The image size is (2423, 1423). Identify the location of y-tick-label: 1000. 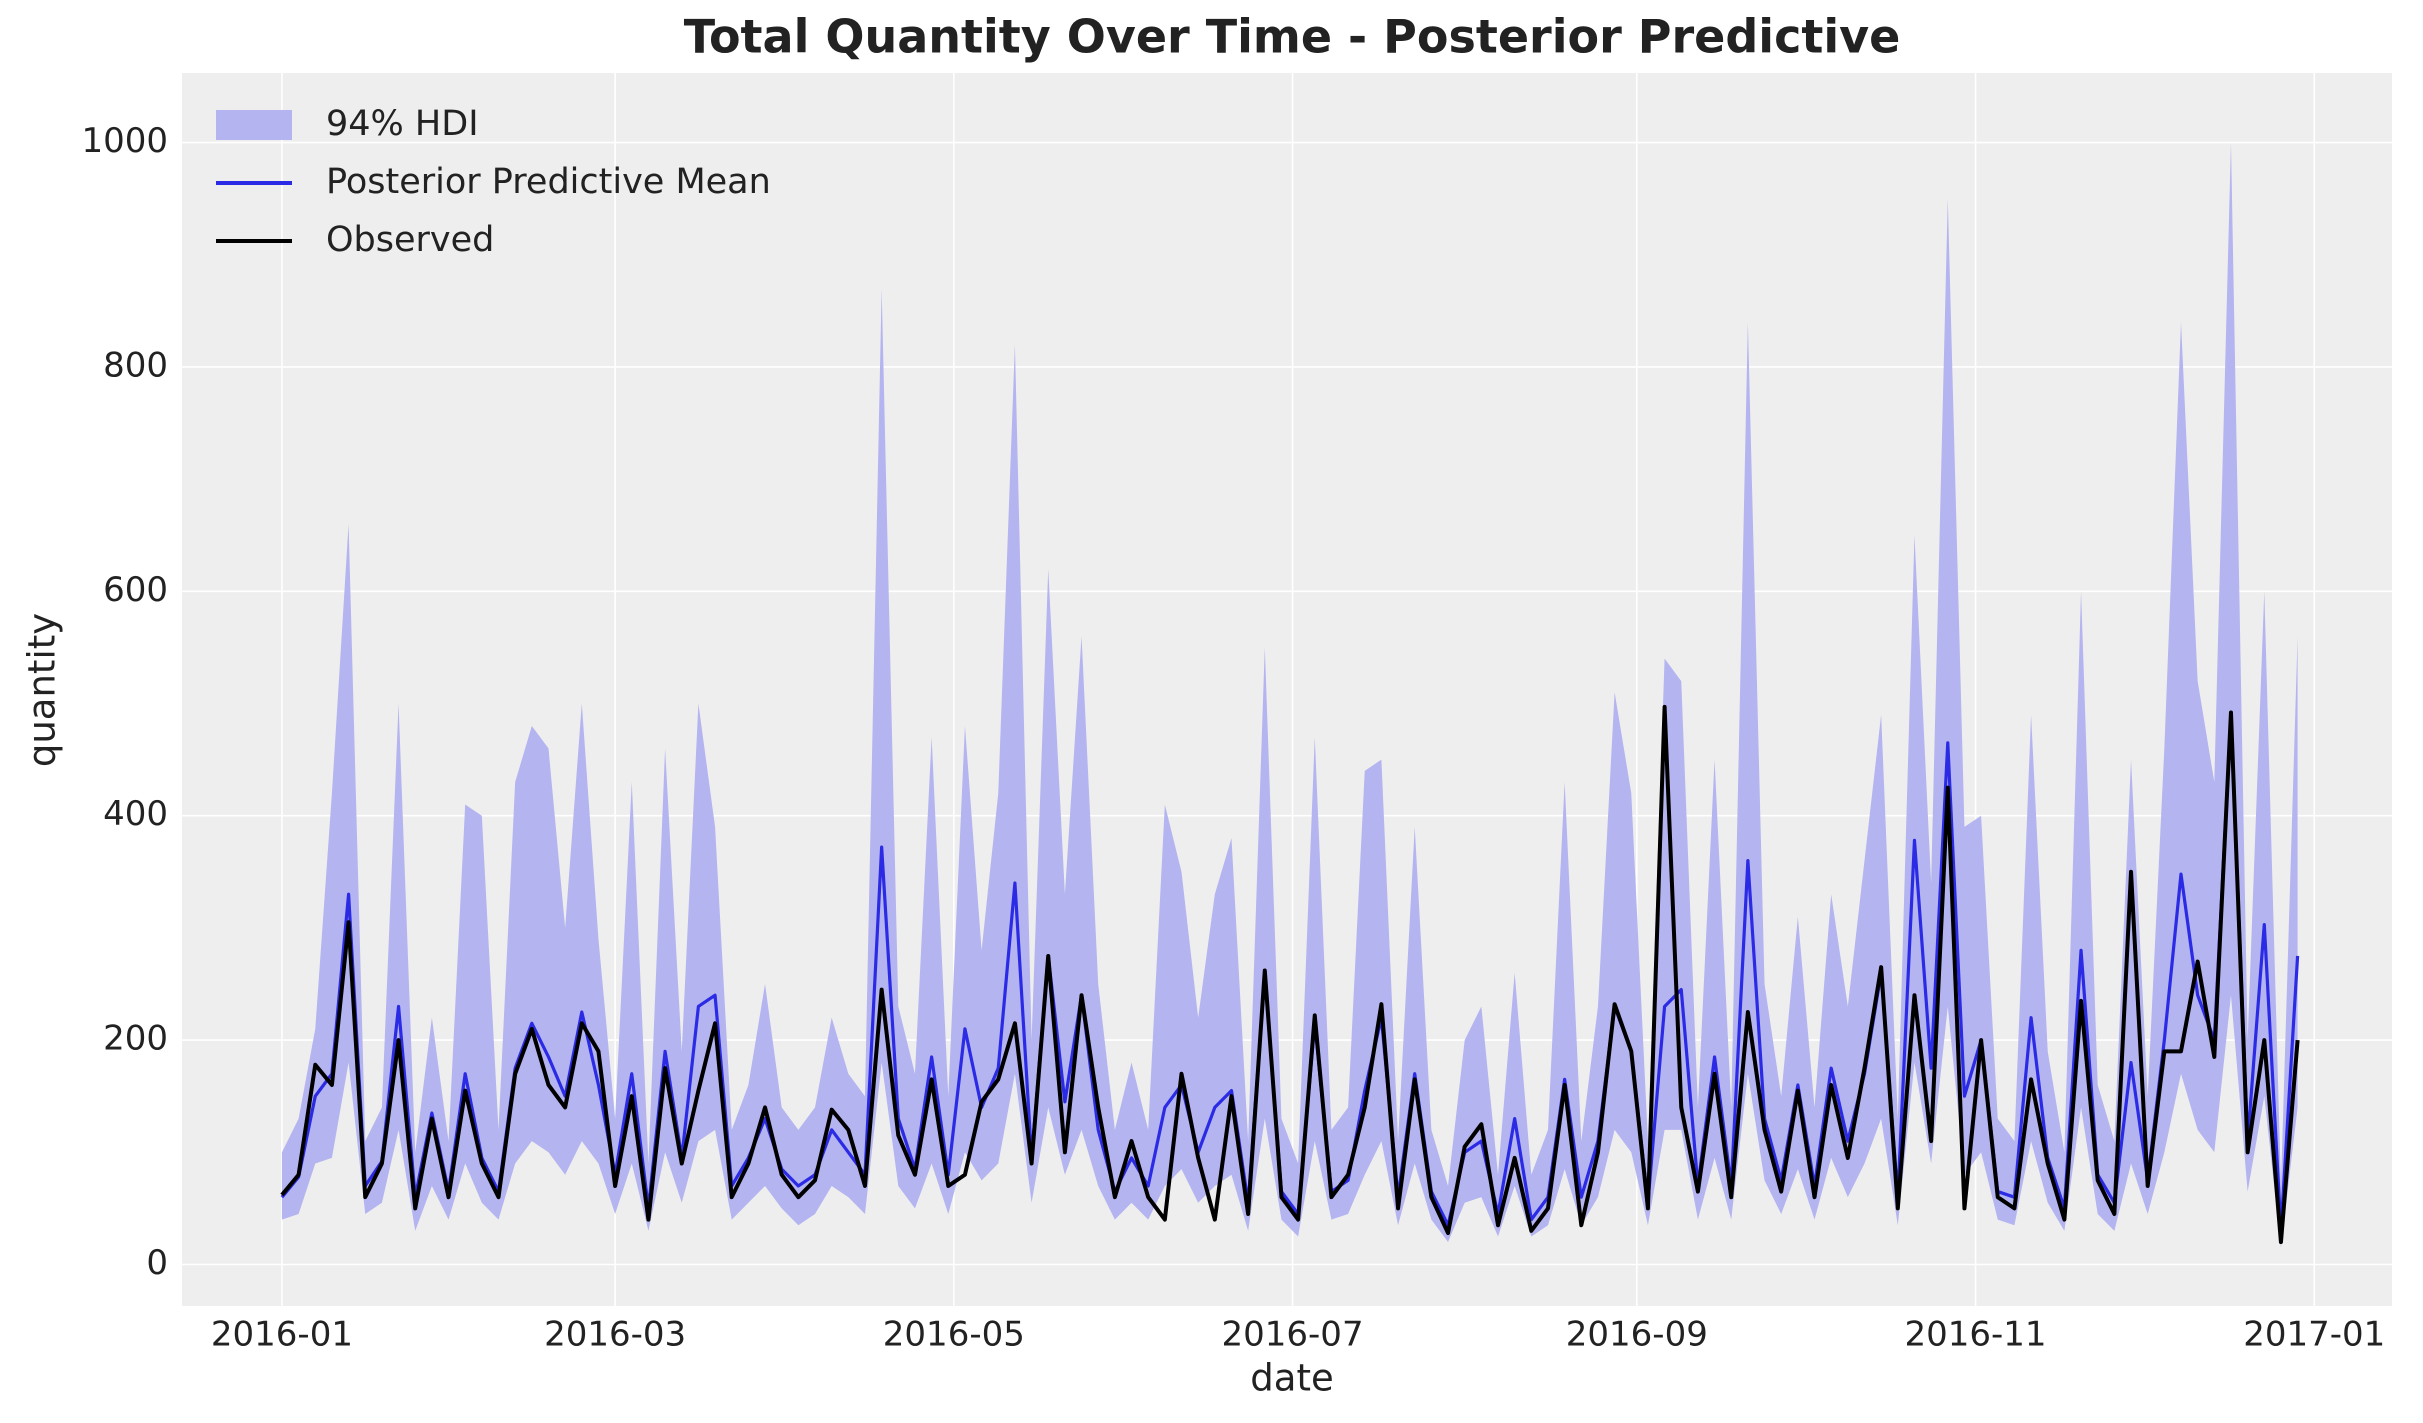
(124, 141).